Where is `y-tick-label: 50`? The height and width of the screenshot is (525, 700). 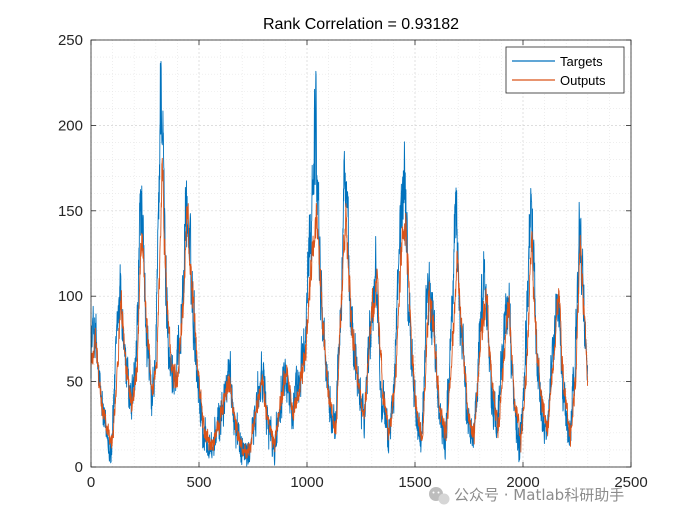 y-tick-label: 50 is located at coordinates (74, 382).